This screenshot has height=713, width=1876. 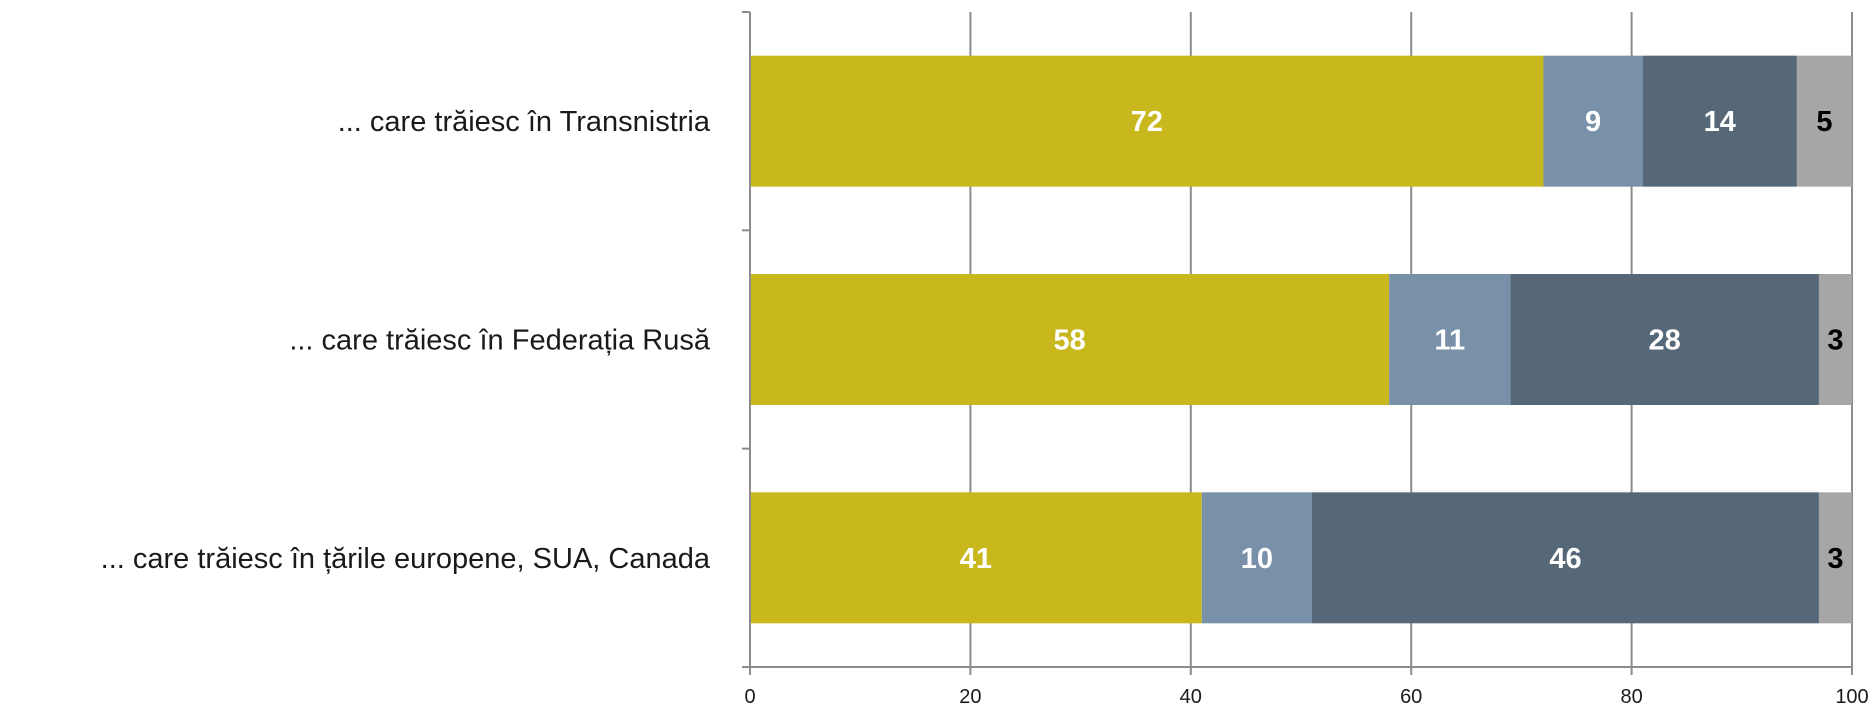 What do you see at coordinates (1631, 697) in the screenshot?
I see `x-tick-label: 80` at bounding box center [1631, 697].